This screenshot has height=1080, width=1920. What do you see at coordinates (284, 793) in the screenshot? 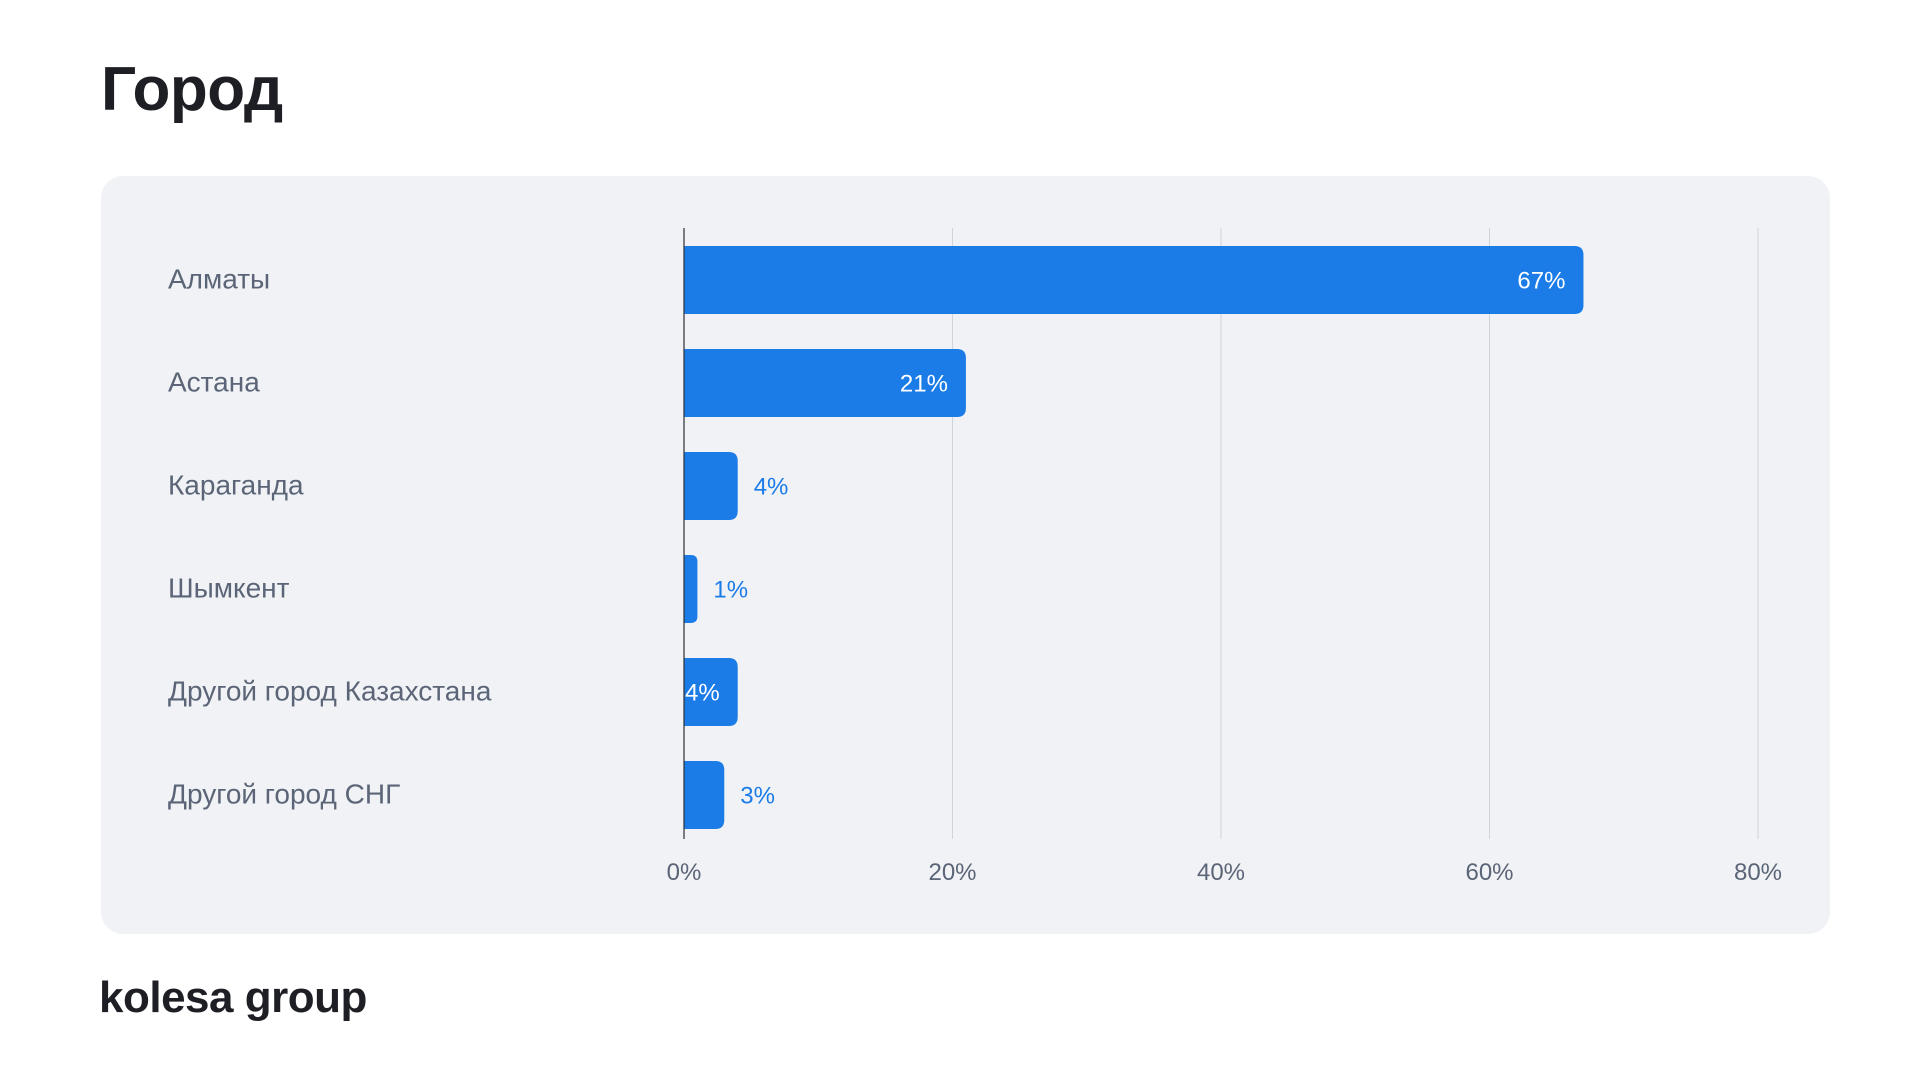
I see `category-label: Другой город СНГ` at bounding box center [284, 793].